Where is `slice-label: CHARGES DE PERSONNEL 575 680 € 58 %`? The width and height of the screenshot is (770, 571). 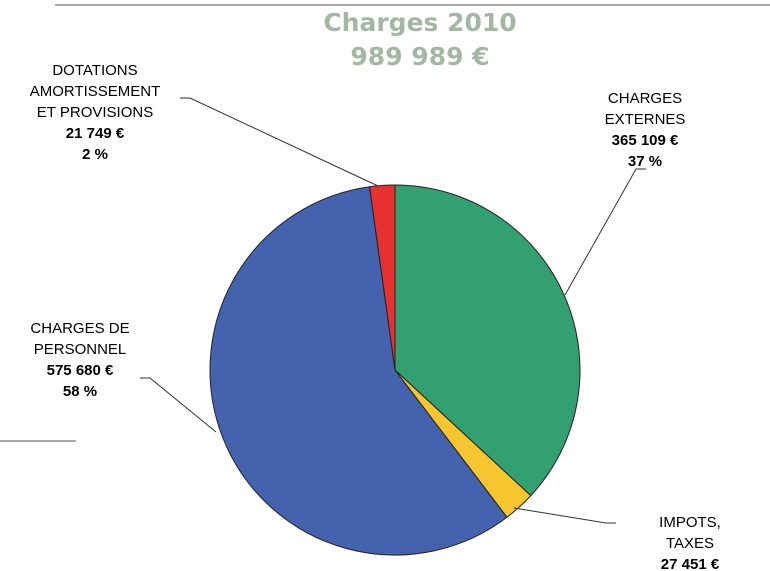
slice-label: CHARGES DE PERSONNEL 575 680 € 58 % is located at coordinates (79, 360).